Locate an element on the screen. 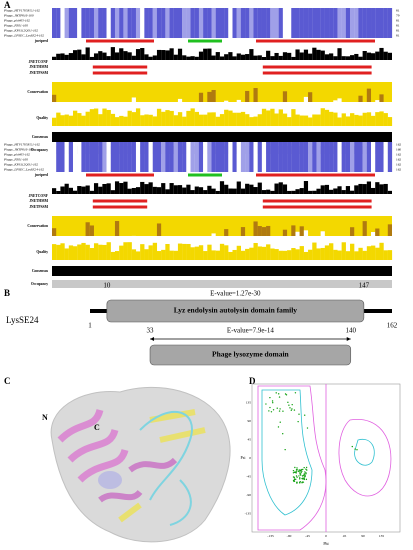 The height and width of the screenshot is (550, 413). panel-label: B is located at coordinates (7, 293).